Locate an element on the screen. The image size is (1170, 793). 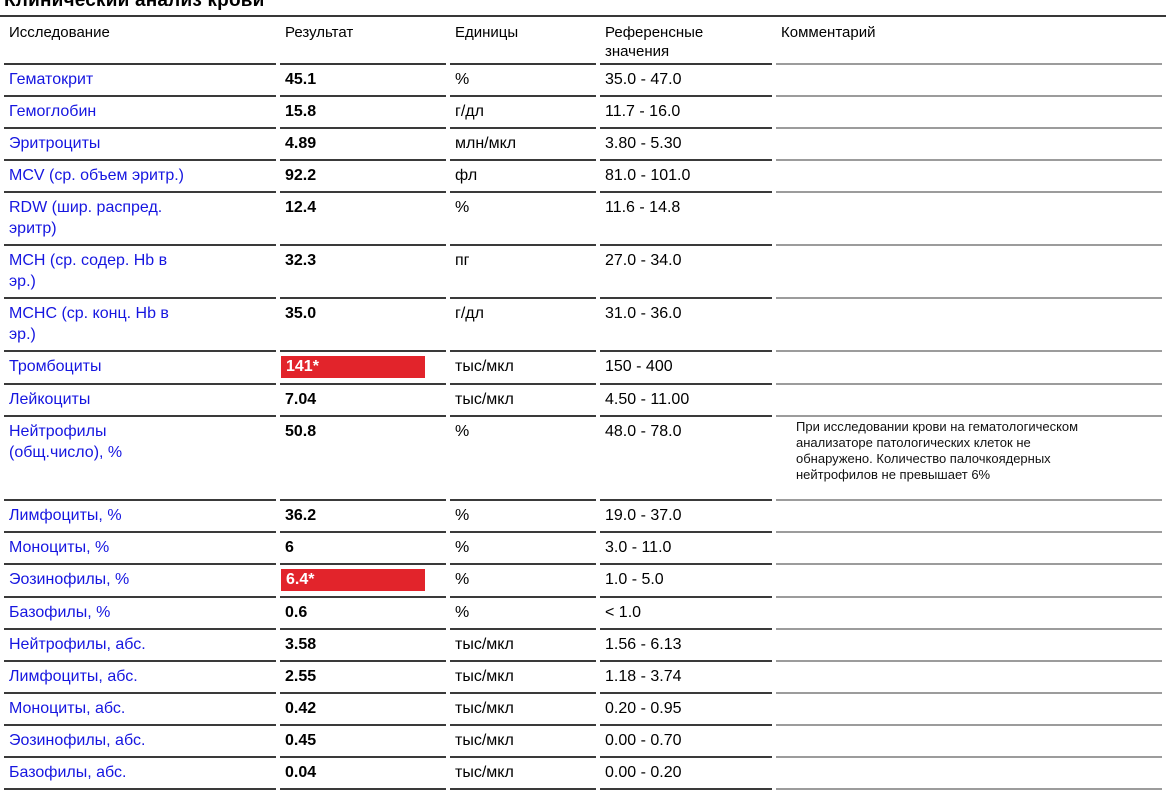
reference-value: 11.6 - 14.8 is located at coordinates (686, 219).